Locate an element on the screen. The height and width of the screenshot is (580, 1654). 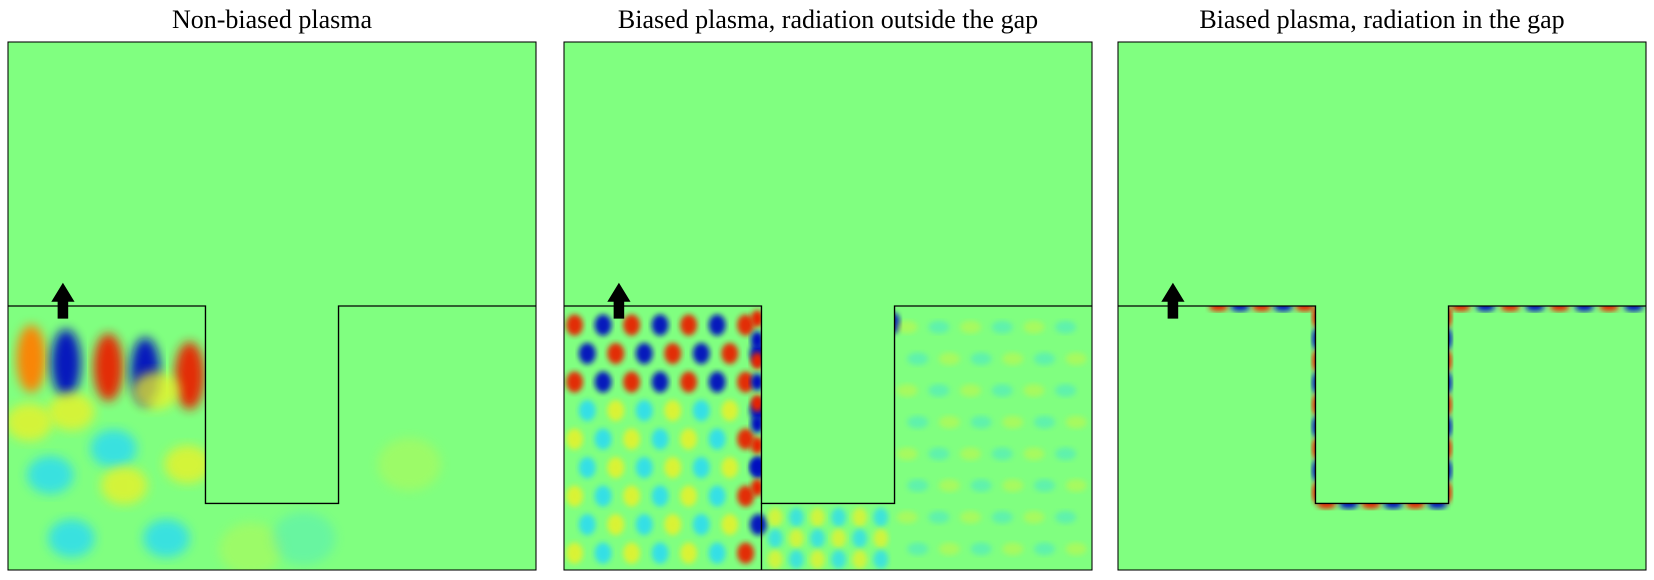
field-pattern is located at coordinates (826, 438).